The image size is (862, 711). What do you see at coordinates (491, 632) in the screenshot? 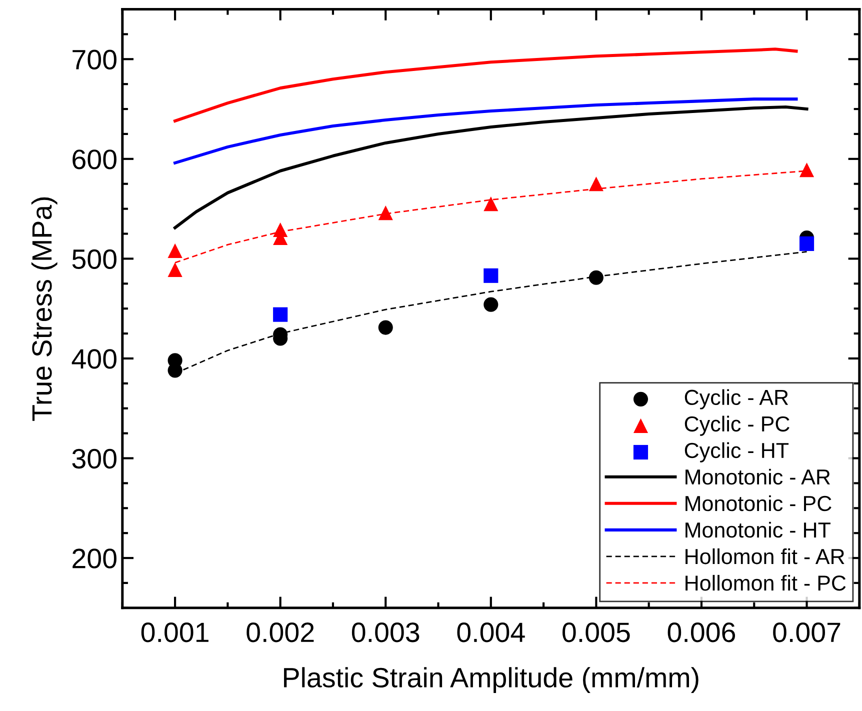
I see `x-tick-label: 0.004` at bounding box center [491, 632].